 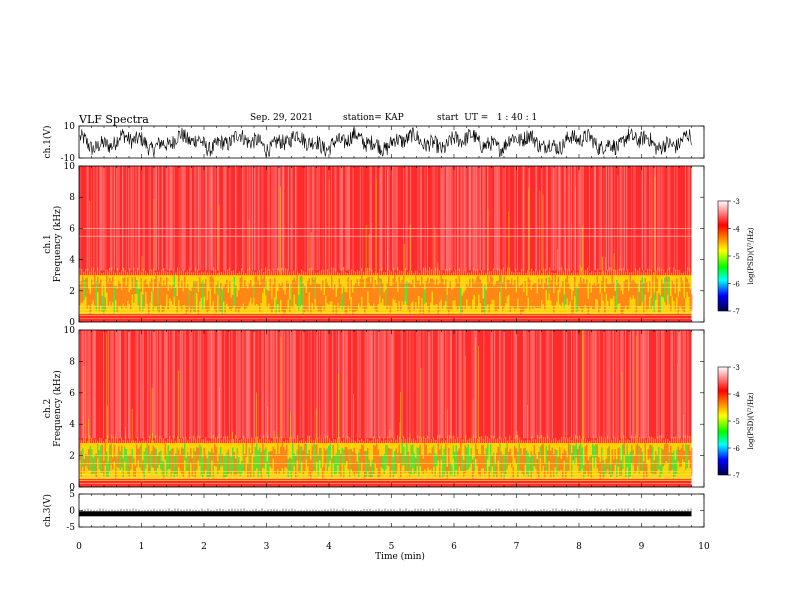 What do you see at coordinates (70, 528) in the screenshot?
I see `y-tick-label: -5` at bounding box center [70, 528].